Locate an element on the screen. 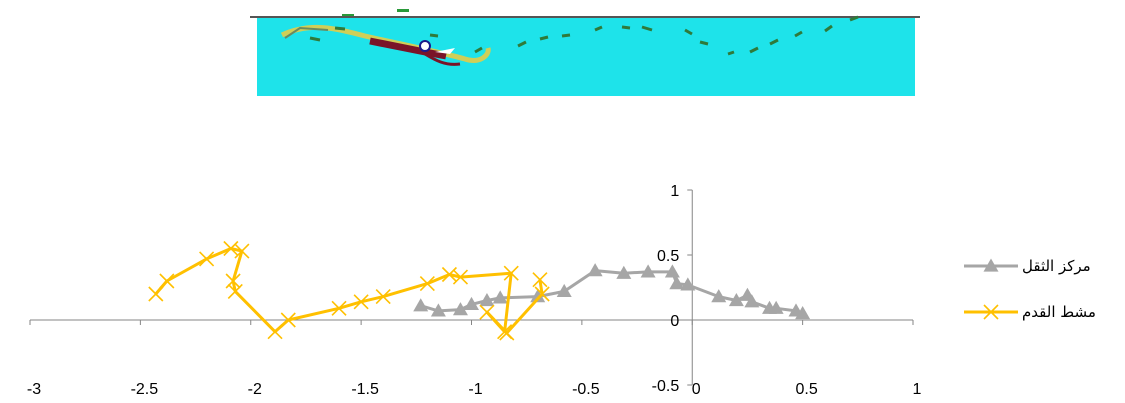 The width and height of the screenshot is (1125, 403). chart-series is located at coordinates (479, 290).